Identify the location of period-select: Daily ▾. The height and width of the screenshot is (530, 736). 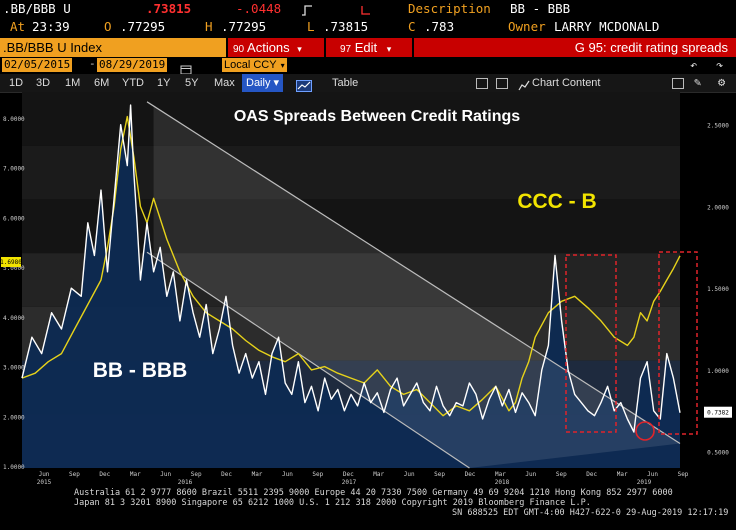
(263, 83).